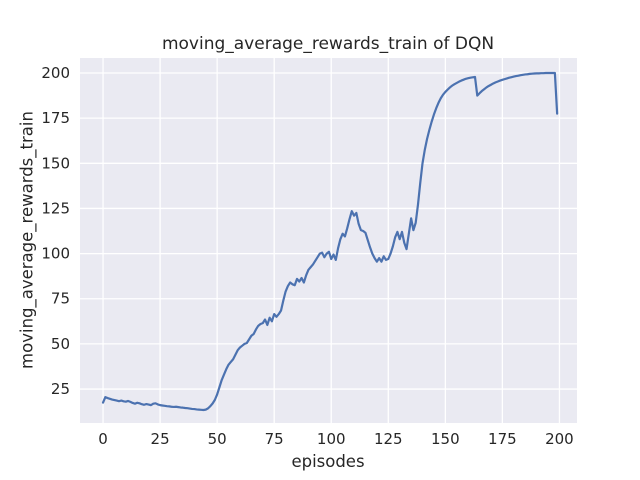 Image resolution: width=640 pixels, height=480 pixels. What do you see at coordinates (559, 439) in the screenshot?
I see `x-tick-label: 200` at bounding box center [559, 439].